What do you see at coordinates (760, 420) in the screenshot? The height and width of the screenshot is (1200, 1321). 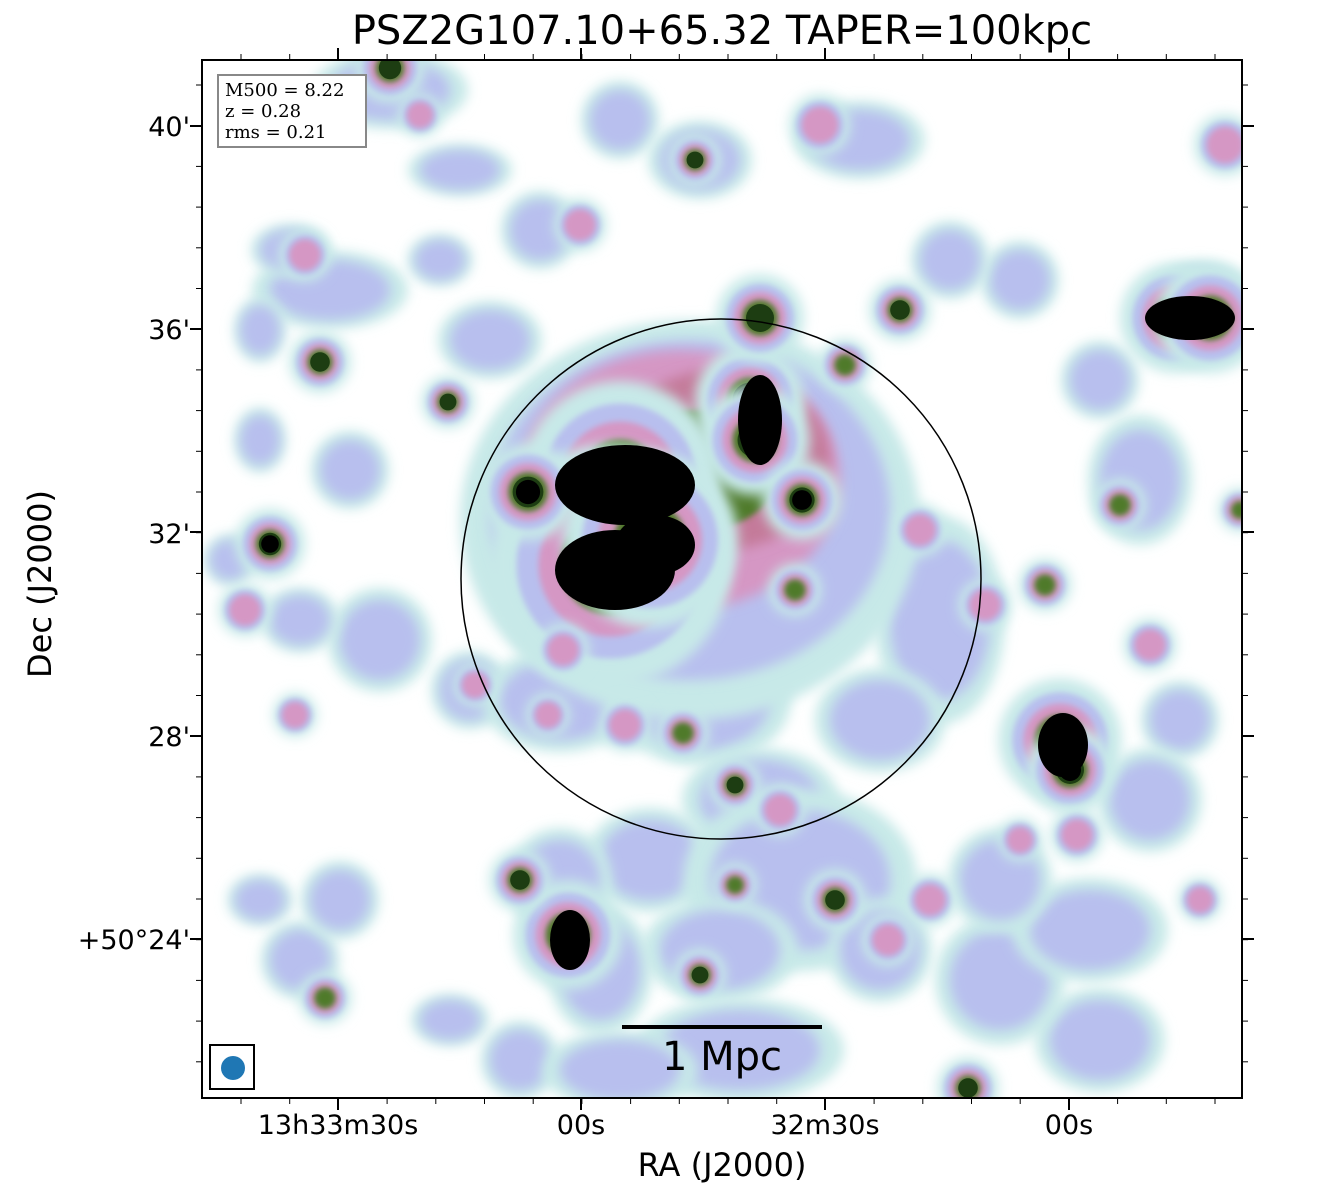 I see `north-core-elongated` at bounding box center [760, 420].